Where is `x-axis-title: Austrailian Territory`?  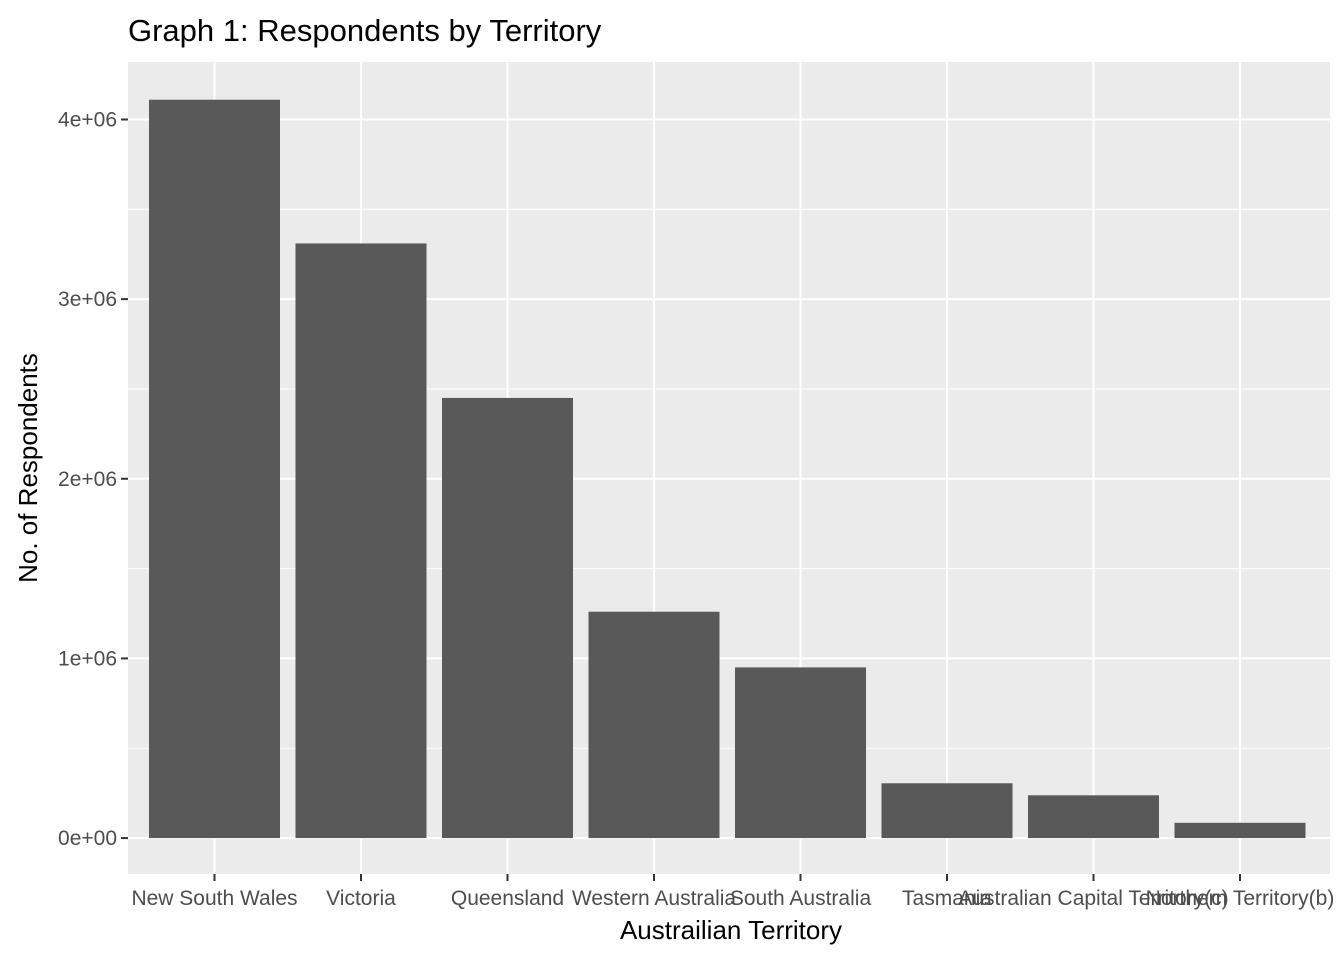
x-axis-title: Austrailian Territory is located at coordinates (731, 930).